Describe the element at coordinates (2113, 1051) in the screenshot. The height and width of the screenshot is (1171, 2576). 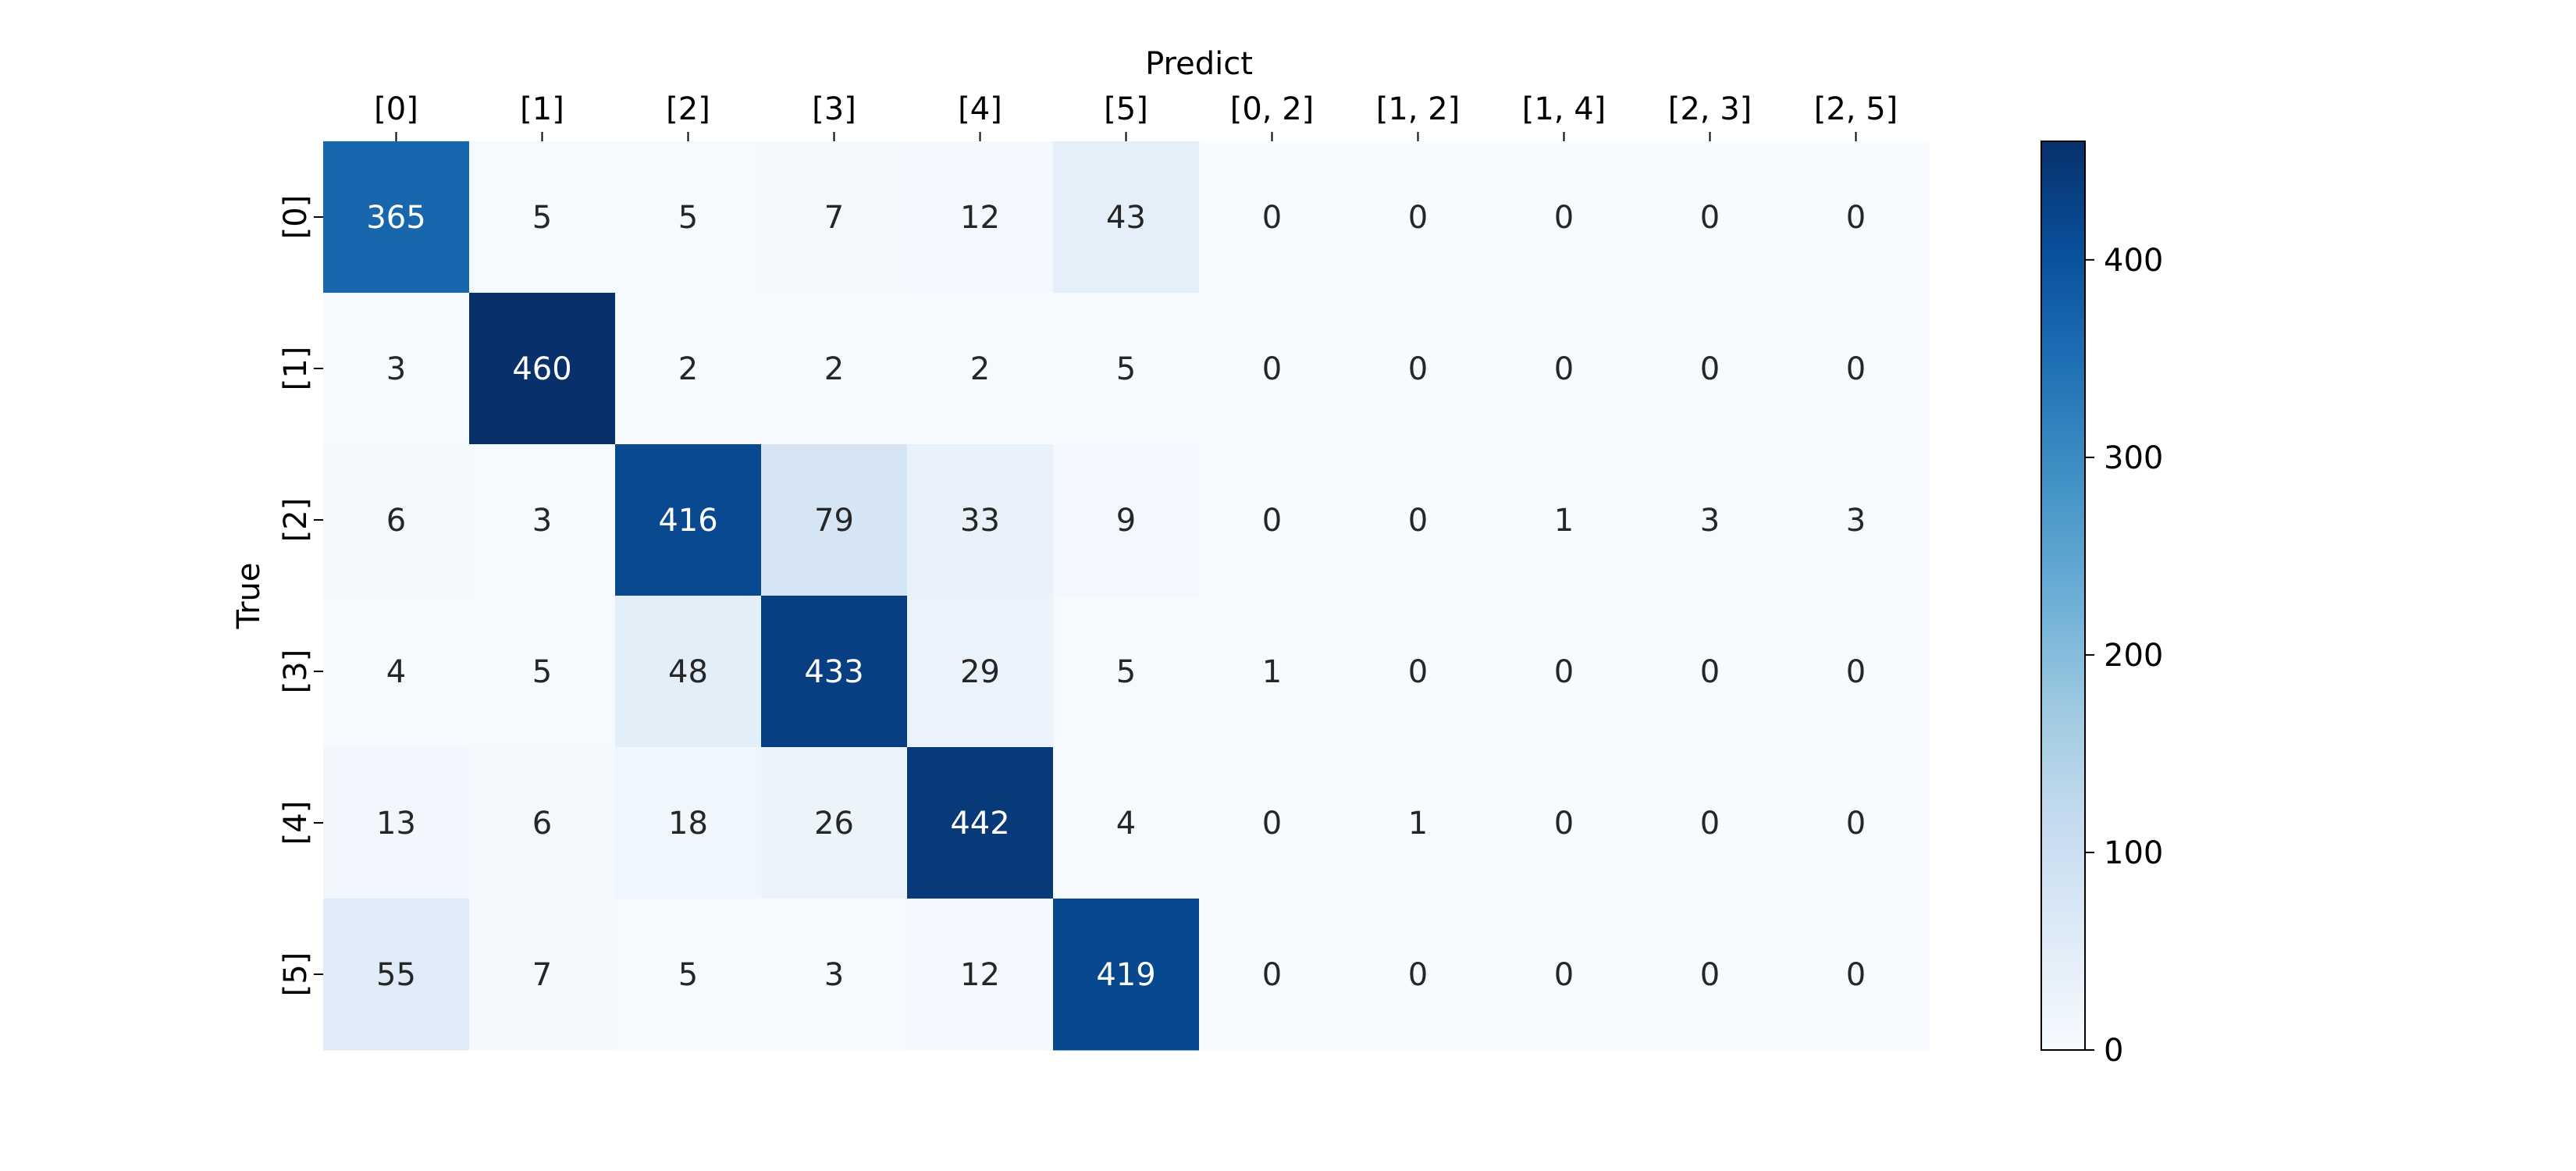
I see `colorbar-tick-label: 0` at that location.